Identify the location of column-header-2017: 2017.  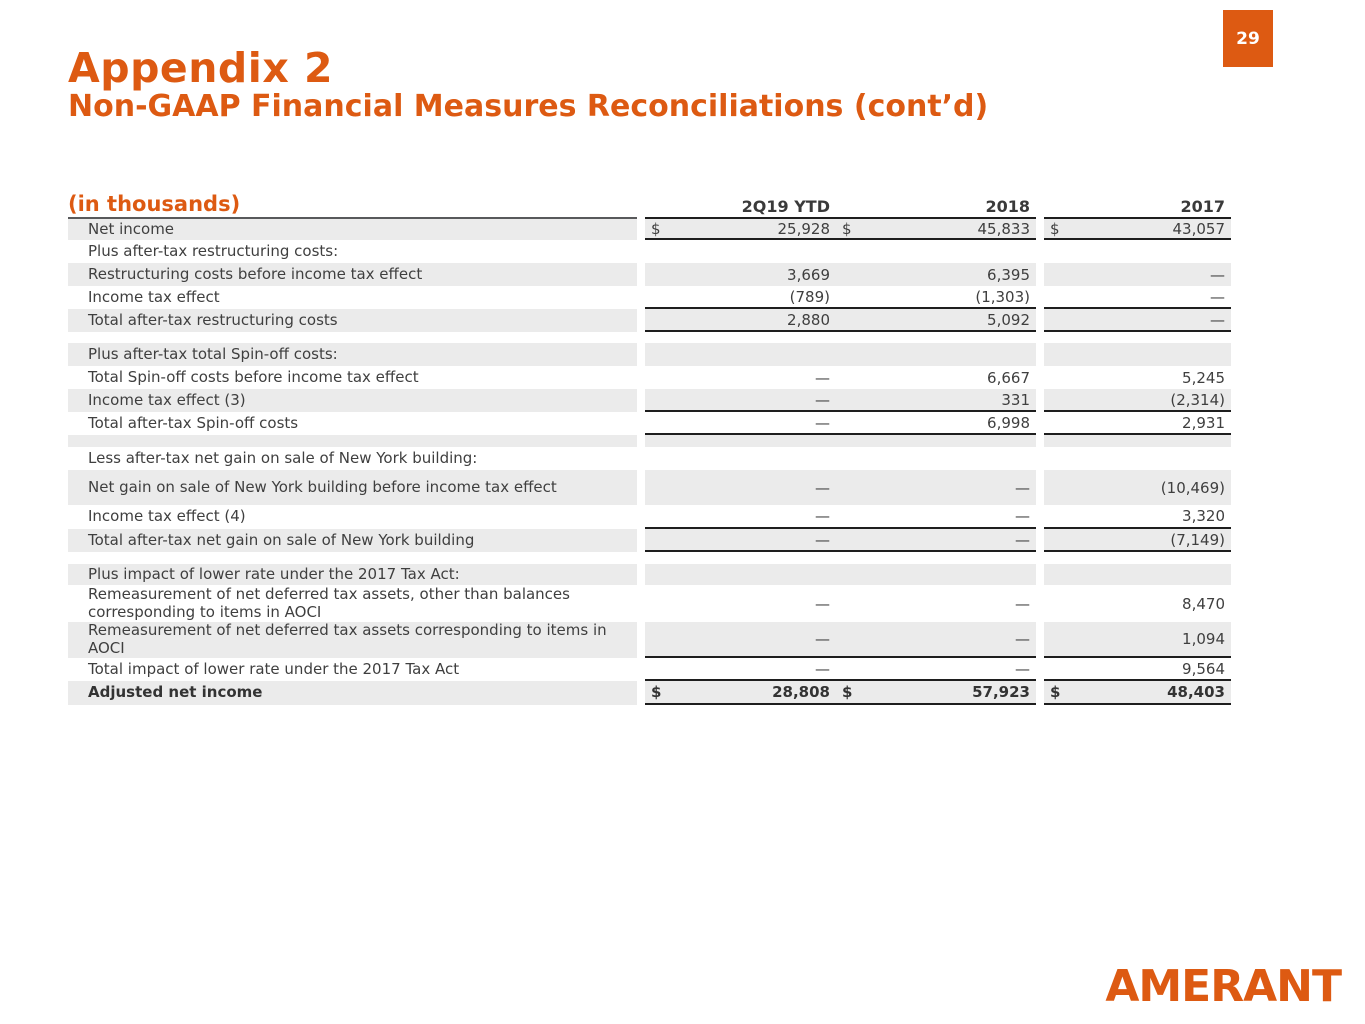
(1202, 206).